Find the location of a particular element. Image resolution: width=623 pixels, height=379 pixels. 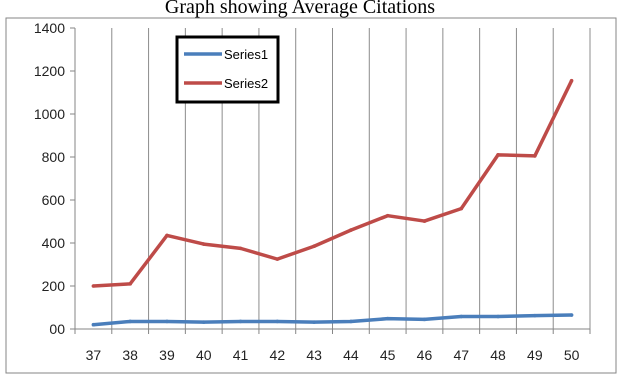

x-tick-label: 41 is located at coordinates (241, 355).